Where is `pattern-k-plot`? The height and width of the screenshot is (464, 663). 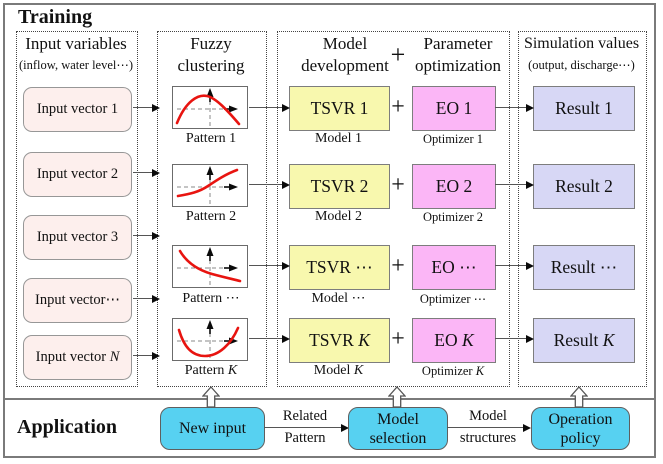 pattern-k-plot is located at coordinates (210, 339).